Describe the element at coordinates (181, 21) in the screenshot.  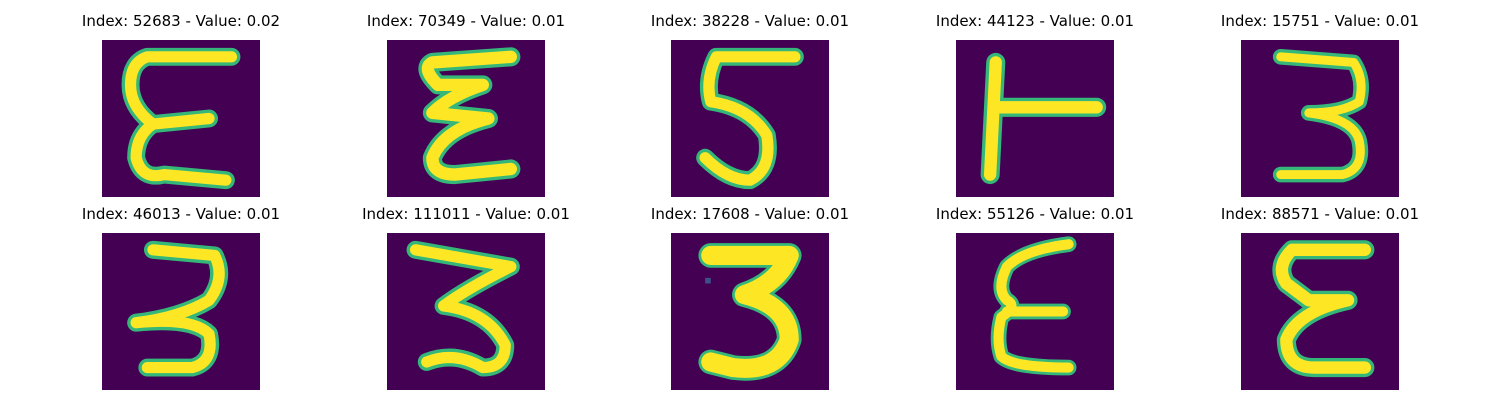
I see `panel-title: Index: 52683 - Value: 0.02` at that location.